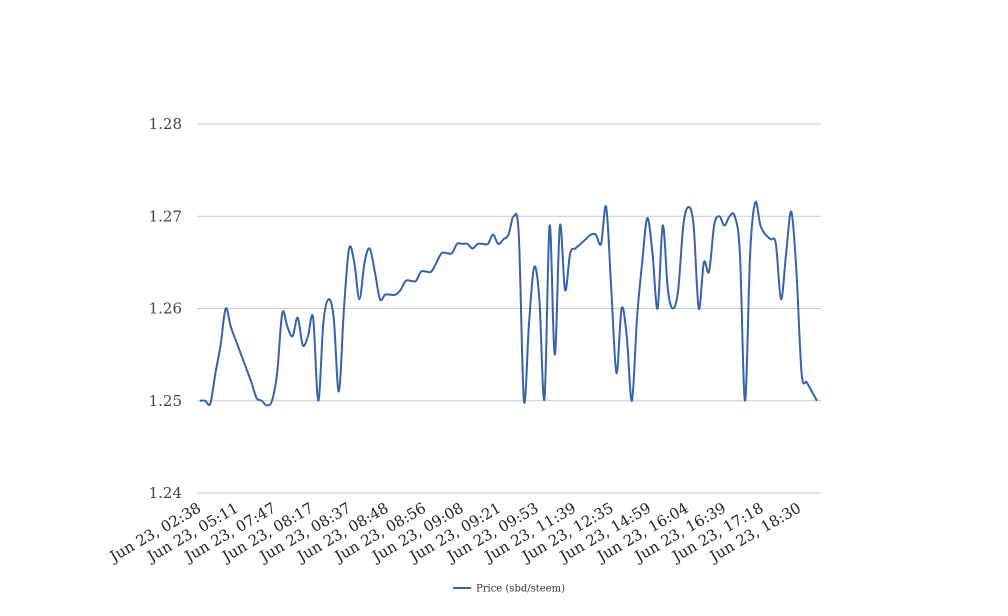 The width and height of the screenshot is (1008, 616). I want to click on legend-label: Price (sbd/steem), so click(520, 589).